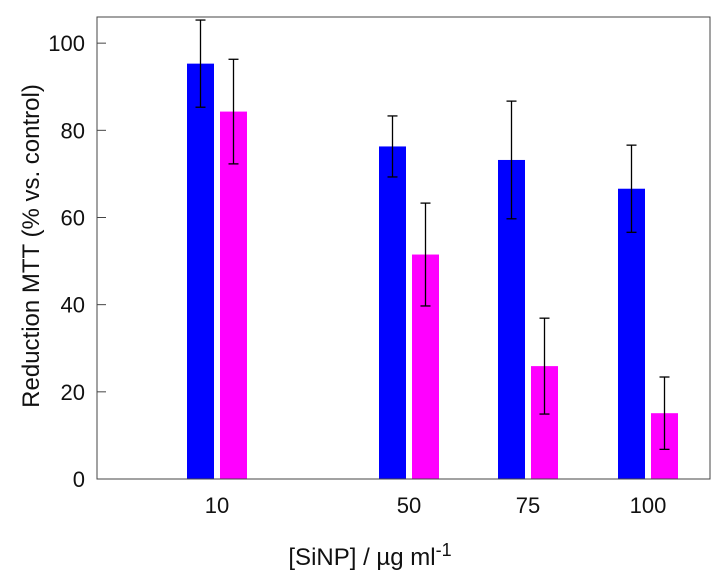  I want to click on y-tick-label: 60, so click(73, 217).